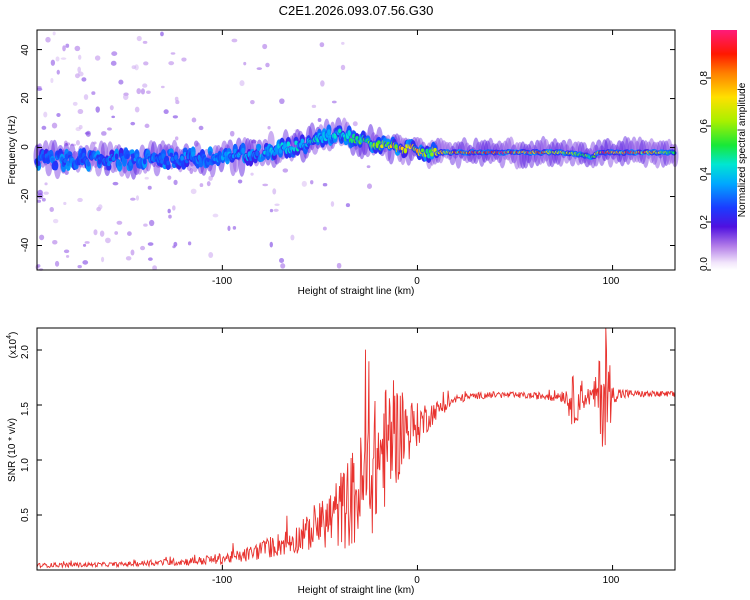 Image resolution: width=750 pixels, height=600 pixels. What do you see at coordinates (9, 337) in the screenshot?
I see `snr-scale-exponent: 4` at bounding box center [9, 337].